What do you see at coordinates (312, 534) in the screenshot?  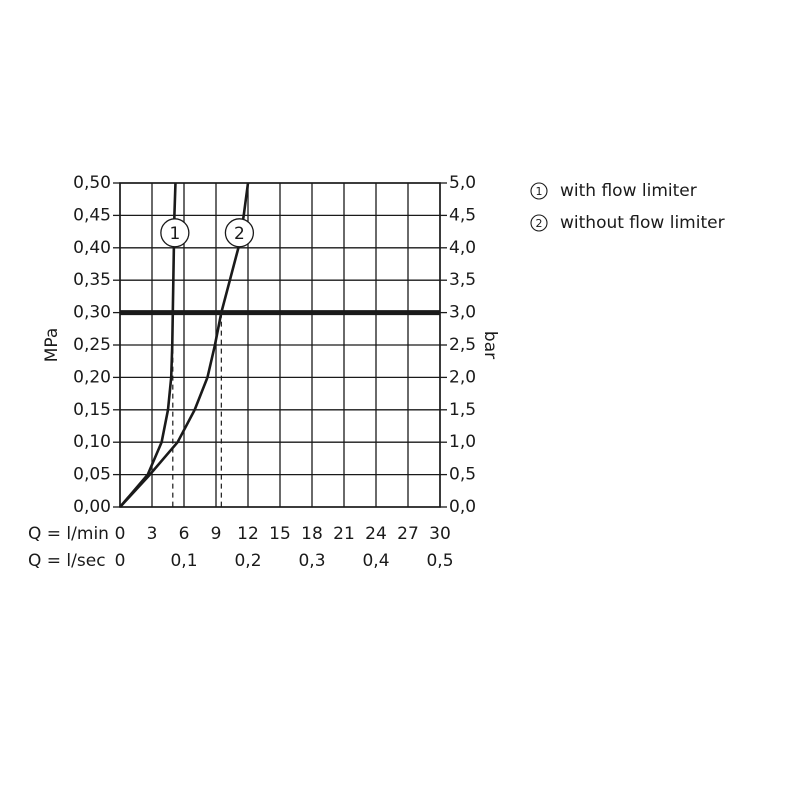 I see `x-tick-label: 18` at bounding box center [312, 534].